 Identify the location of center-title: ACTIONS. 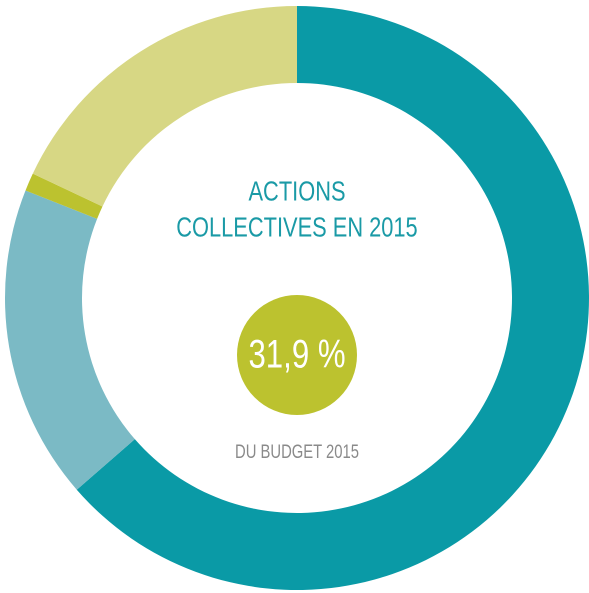
(296, 191).